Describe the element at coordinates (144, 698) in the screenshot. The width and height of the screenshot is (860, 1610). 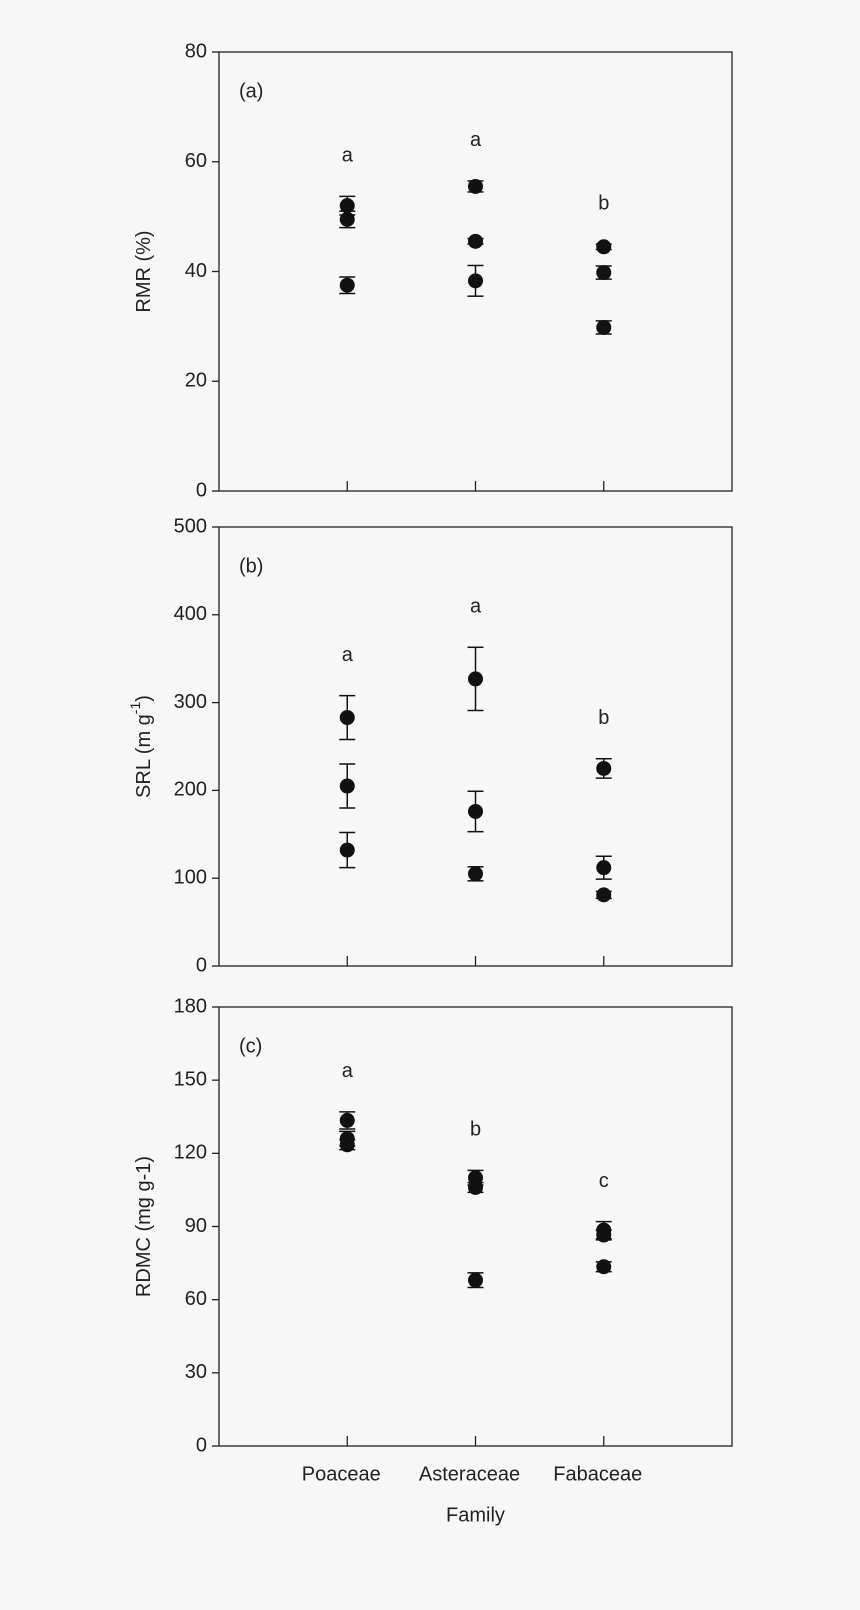
I see `y-axis-label-end: )` at that location.